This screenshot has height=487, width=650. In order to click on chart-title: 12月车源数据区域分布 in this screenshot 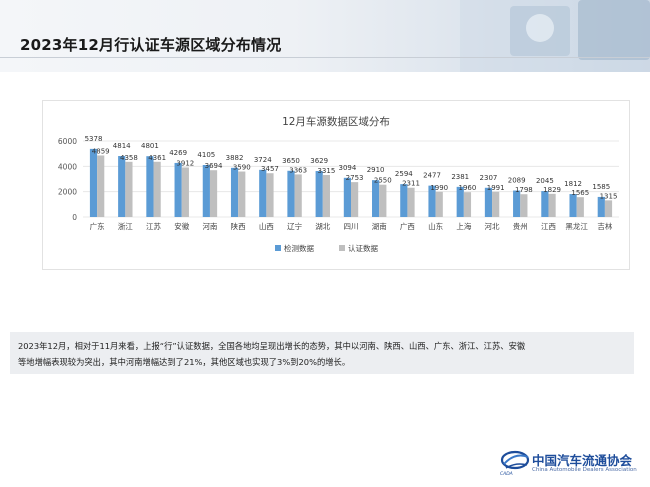, I will do `click(336, 121)`.